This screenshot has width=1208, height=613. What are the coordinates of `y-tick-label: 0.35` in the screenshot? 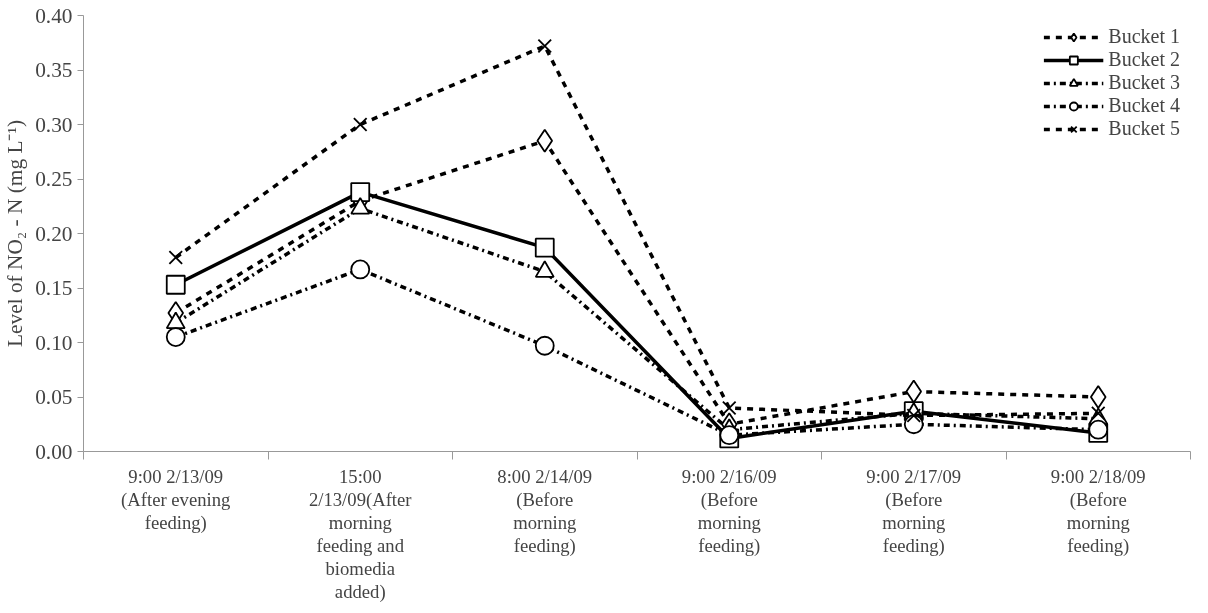 It's located at (54, 70).